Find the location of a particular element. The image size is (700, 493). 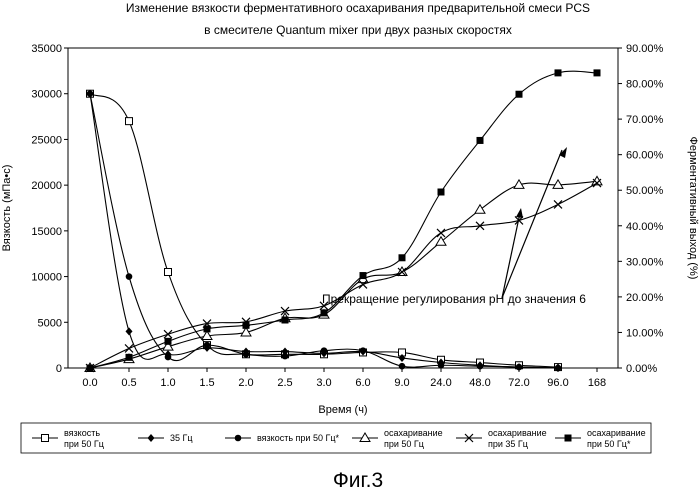

left-tick-label: 5000 is located at coordinates (50, 323).